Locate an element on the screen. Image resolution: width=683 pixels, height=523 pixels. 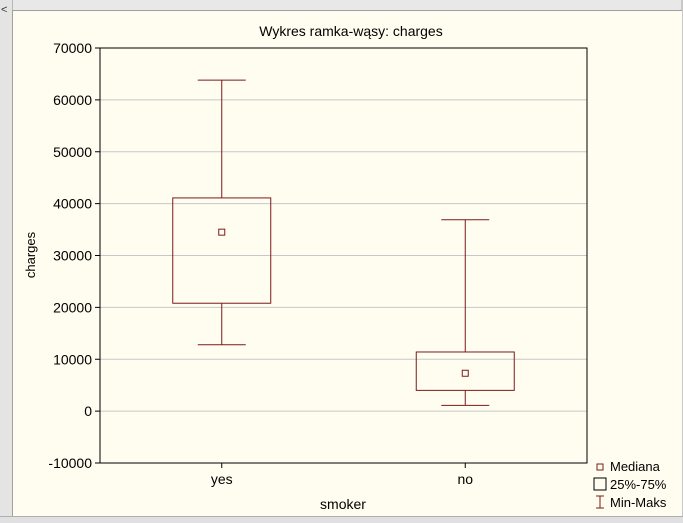
y-tick-label: 40000 is located at coordinates (72, 204).